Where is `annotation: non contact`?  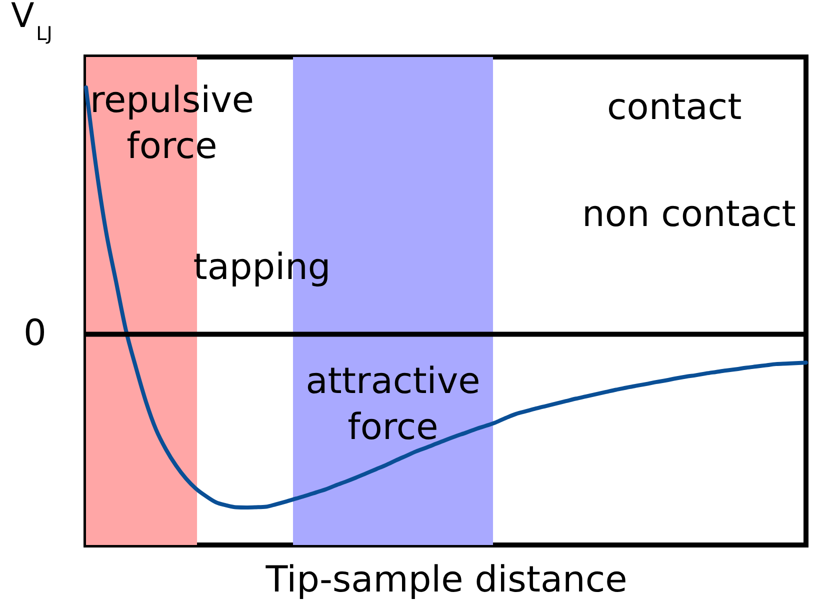 annotation: non contact is located at coordinates (689, 214).